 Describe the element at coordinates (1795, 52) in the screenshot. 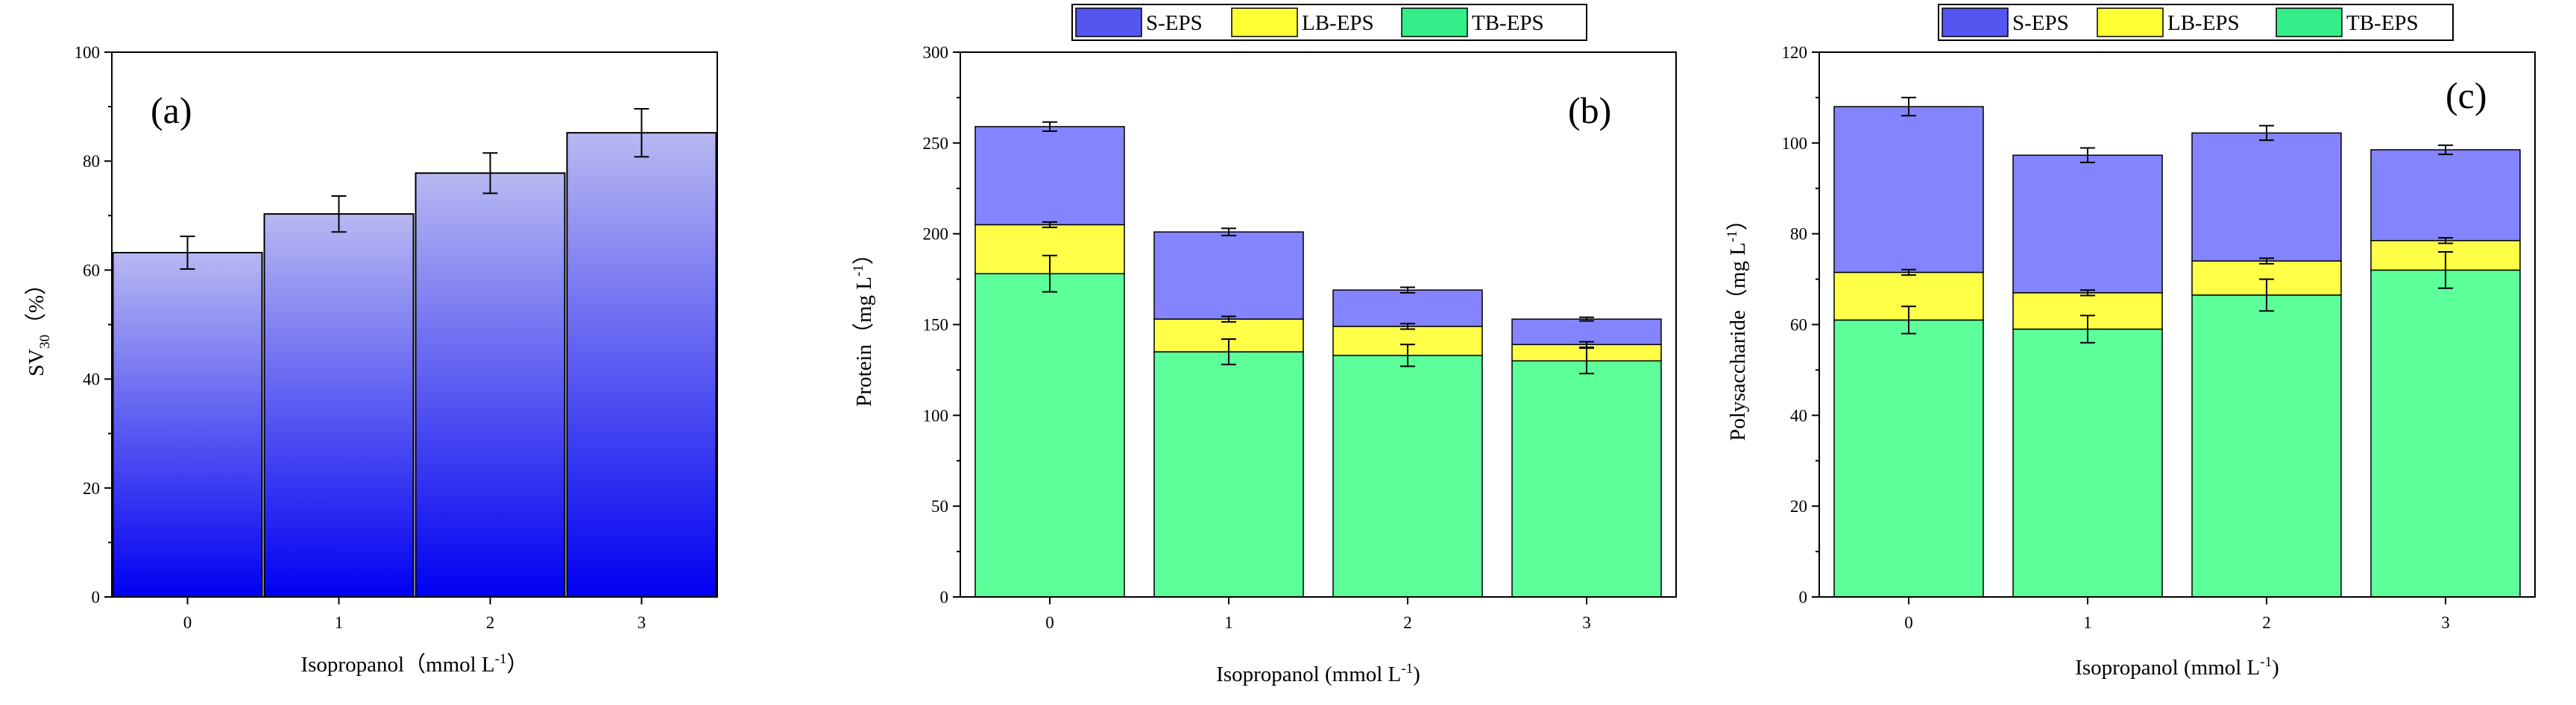

I see `chart-c-ytick-label: 120` at that location.